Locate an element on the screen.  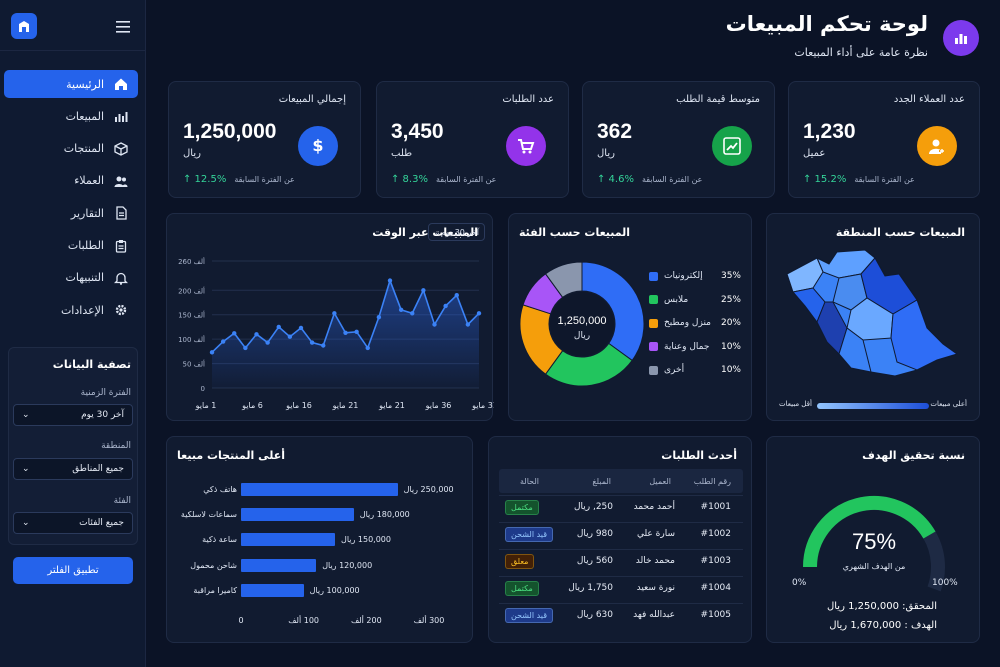
goal-title: نسبة تحقيق الهدف is located at coordinates (913, 455).